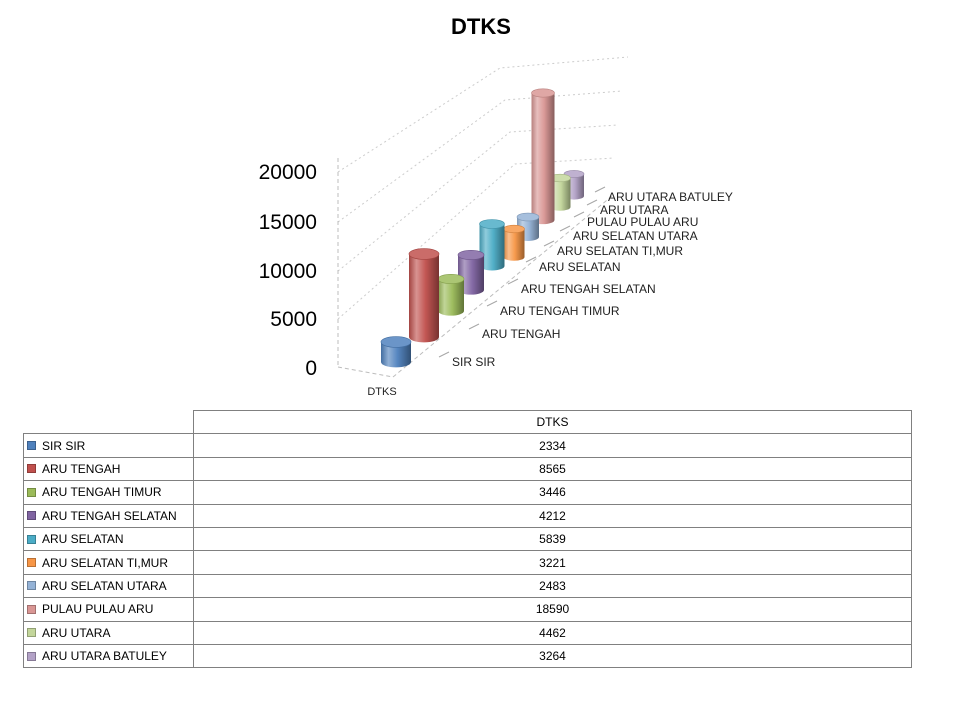 This screenshot has height=720, width=960. I want to click on legend-label: ARU TENGAH SELATAN, so click(109, 515).